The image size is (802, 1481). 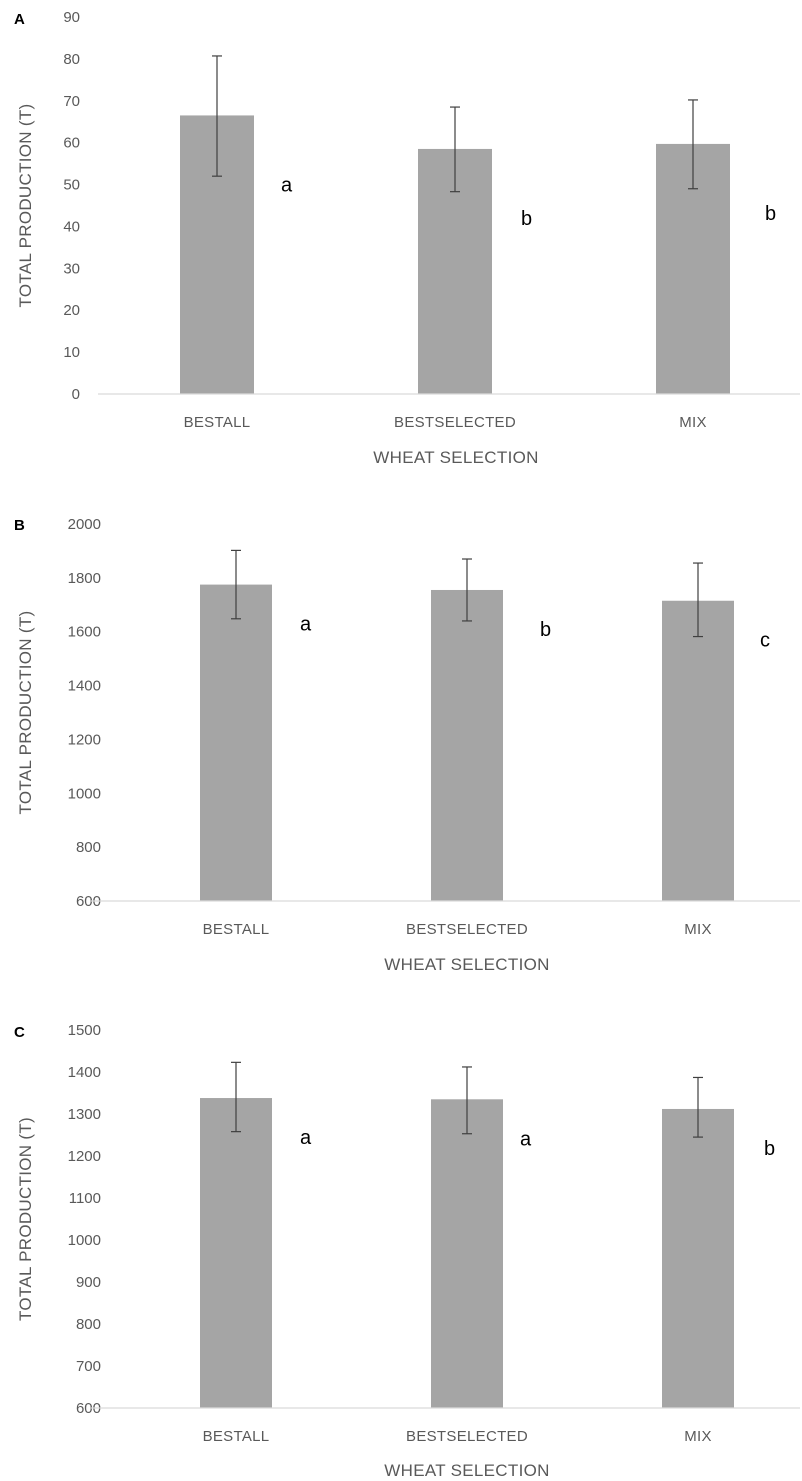 I want to click on panel-label: B, so click(x=19, y=525).